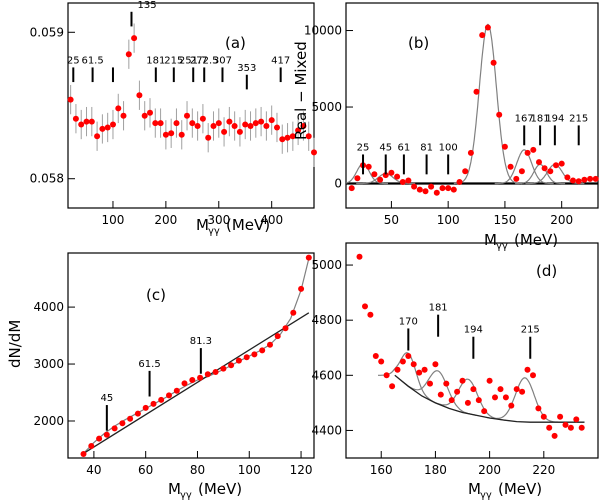 The width and height of the screenshot is (600, 501). Describe the element at coordinates (524, 118) in the screenshot. I see `mass-marker-label: 167` at that location.